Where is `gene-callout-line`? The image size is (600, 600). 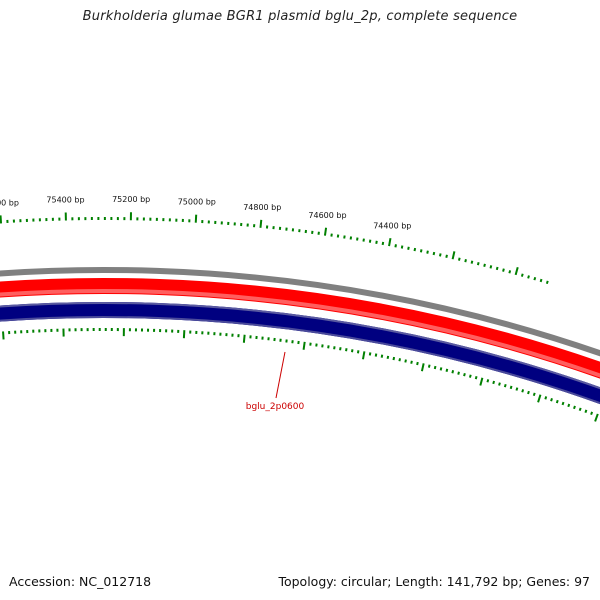
gene-callout-line is located at coordinates (280, 375).